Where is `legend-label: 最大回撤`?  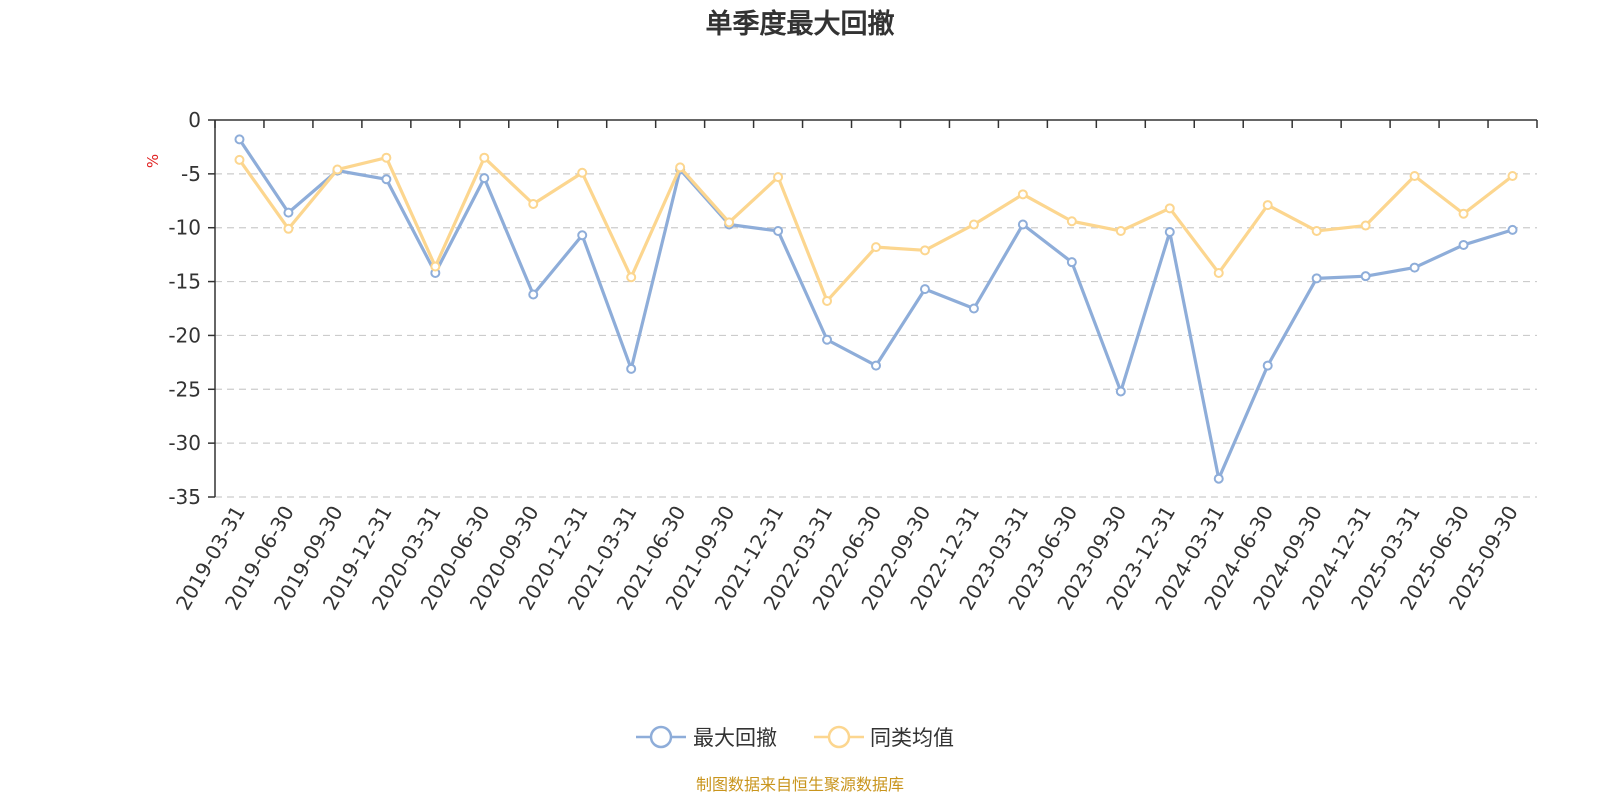
legend-label: 最大回撤 is located at coordinates (735, 738).